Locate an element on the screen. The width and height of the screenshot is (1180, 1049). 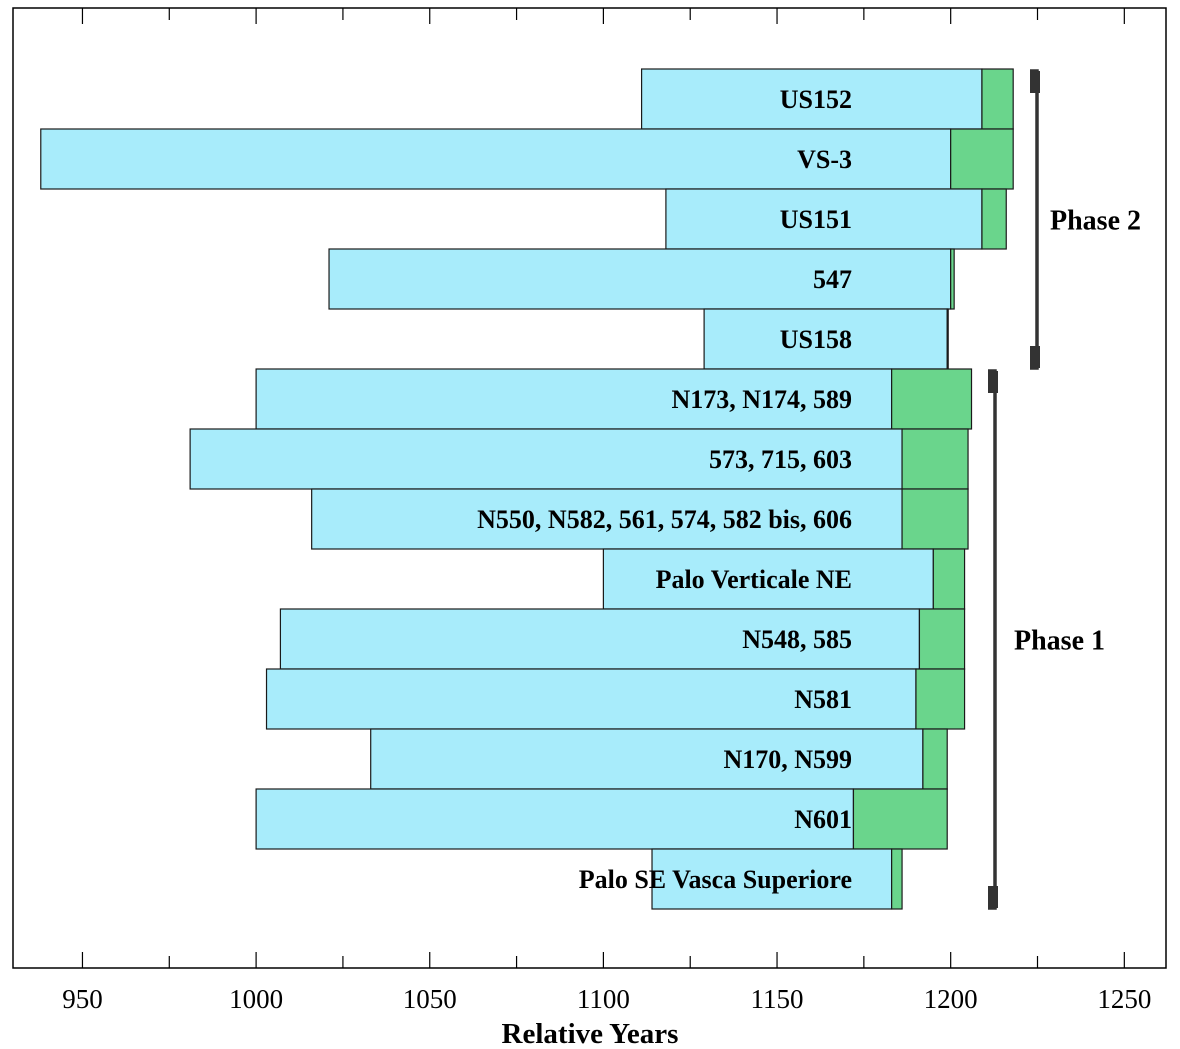
bar-label: Palo SE Vasca Superiore is located at coordinates (715, 879).